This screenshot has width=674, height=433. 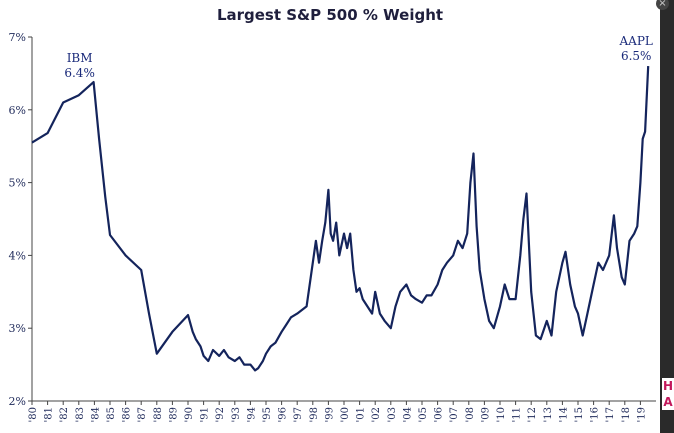 I want to click on side-badge: H A, so click(x=668, y=394).